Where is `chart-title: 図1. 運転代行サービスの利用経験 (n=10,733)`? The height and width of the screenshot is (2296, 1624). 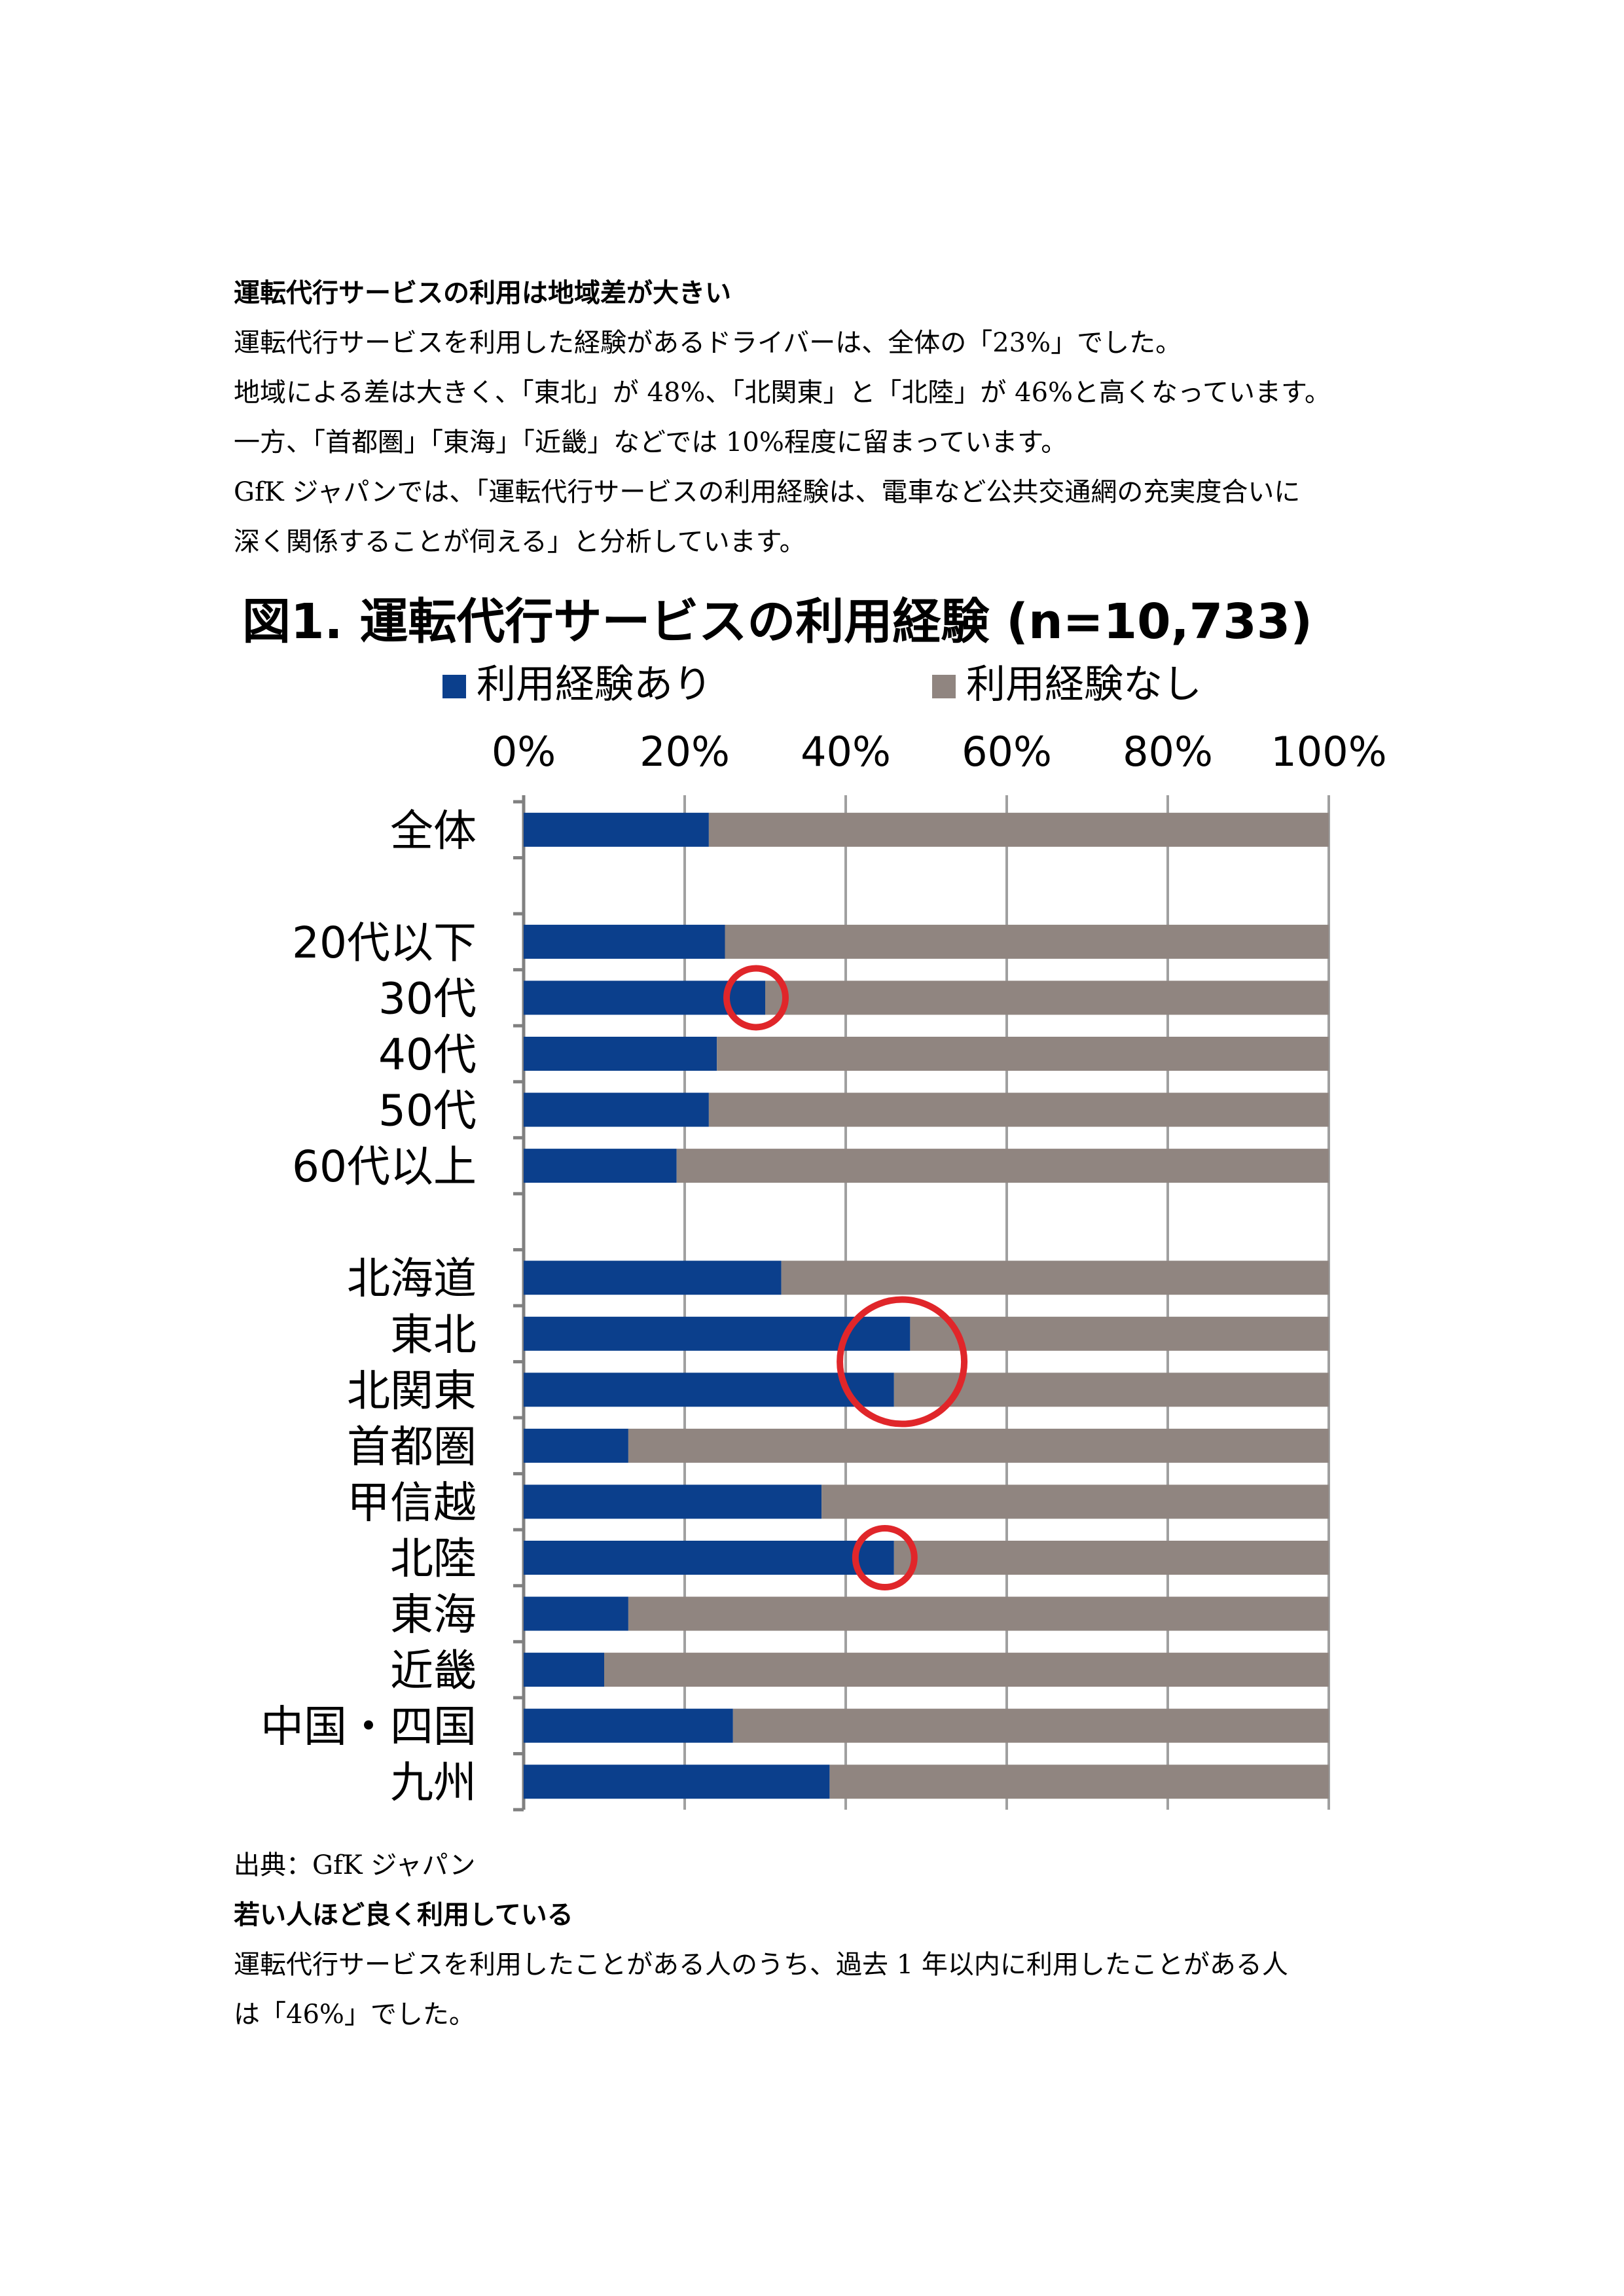
chart-title: 図1. 運転代行サービスの利用経験 (n=10,733) is located at coordinates (777, 622).